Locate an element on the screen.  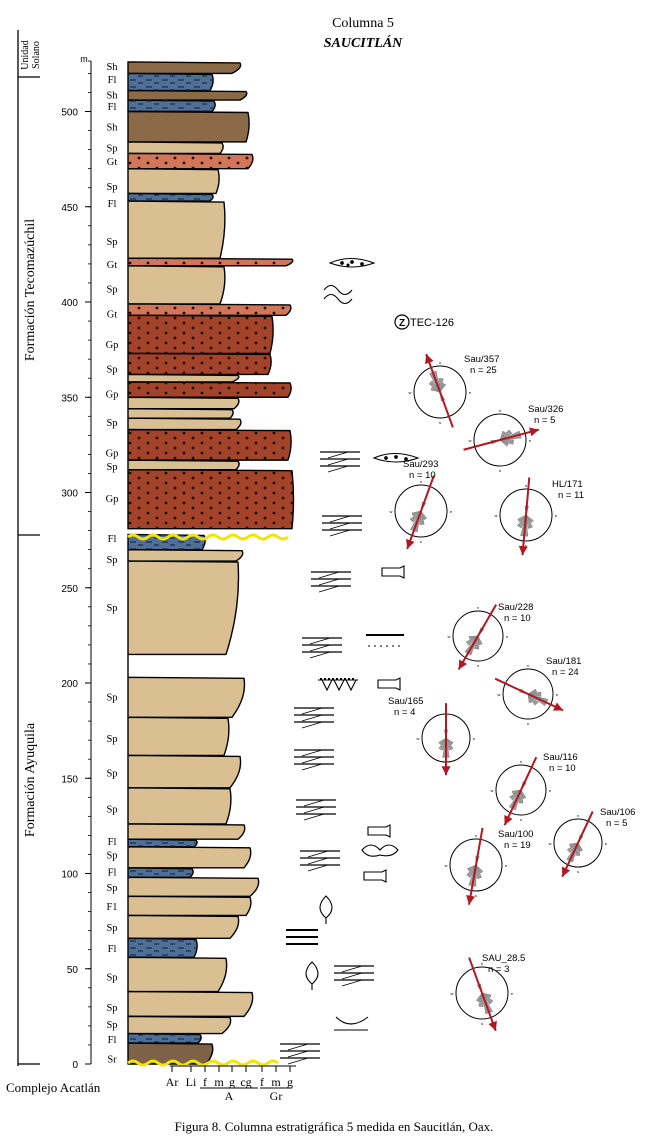
facies-label: Sh is located at coordinates (112, 67).